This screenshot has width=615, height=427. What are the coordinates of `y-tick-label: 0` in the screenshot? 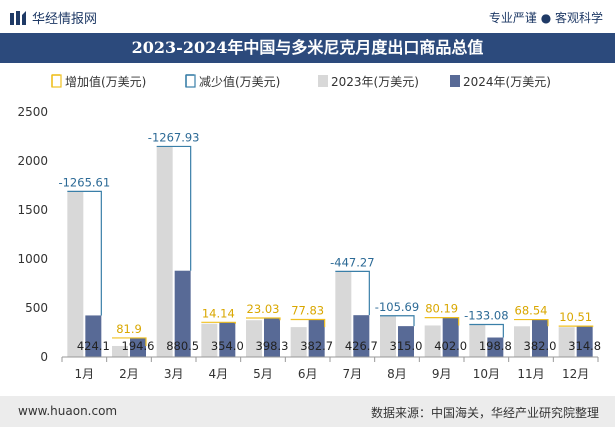 It's located at (44, 357).